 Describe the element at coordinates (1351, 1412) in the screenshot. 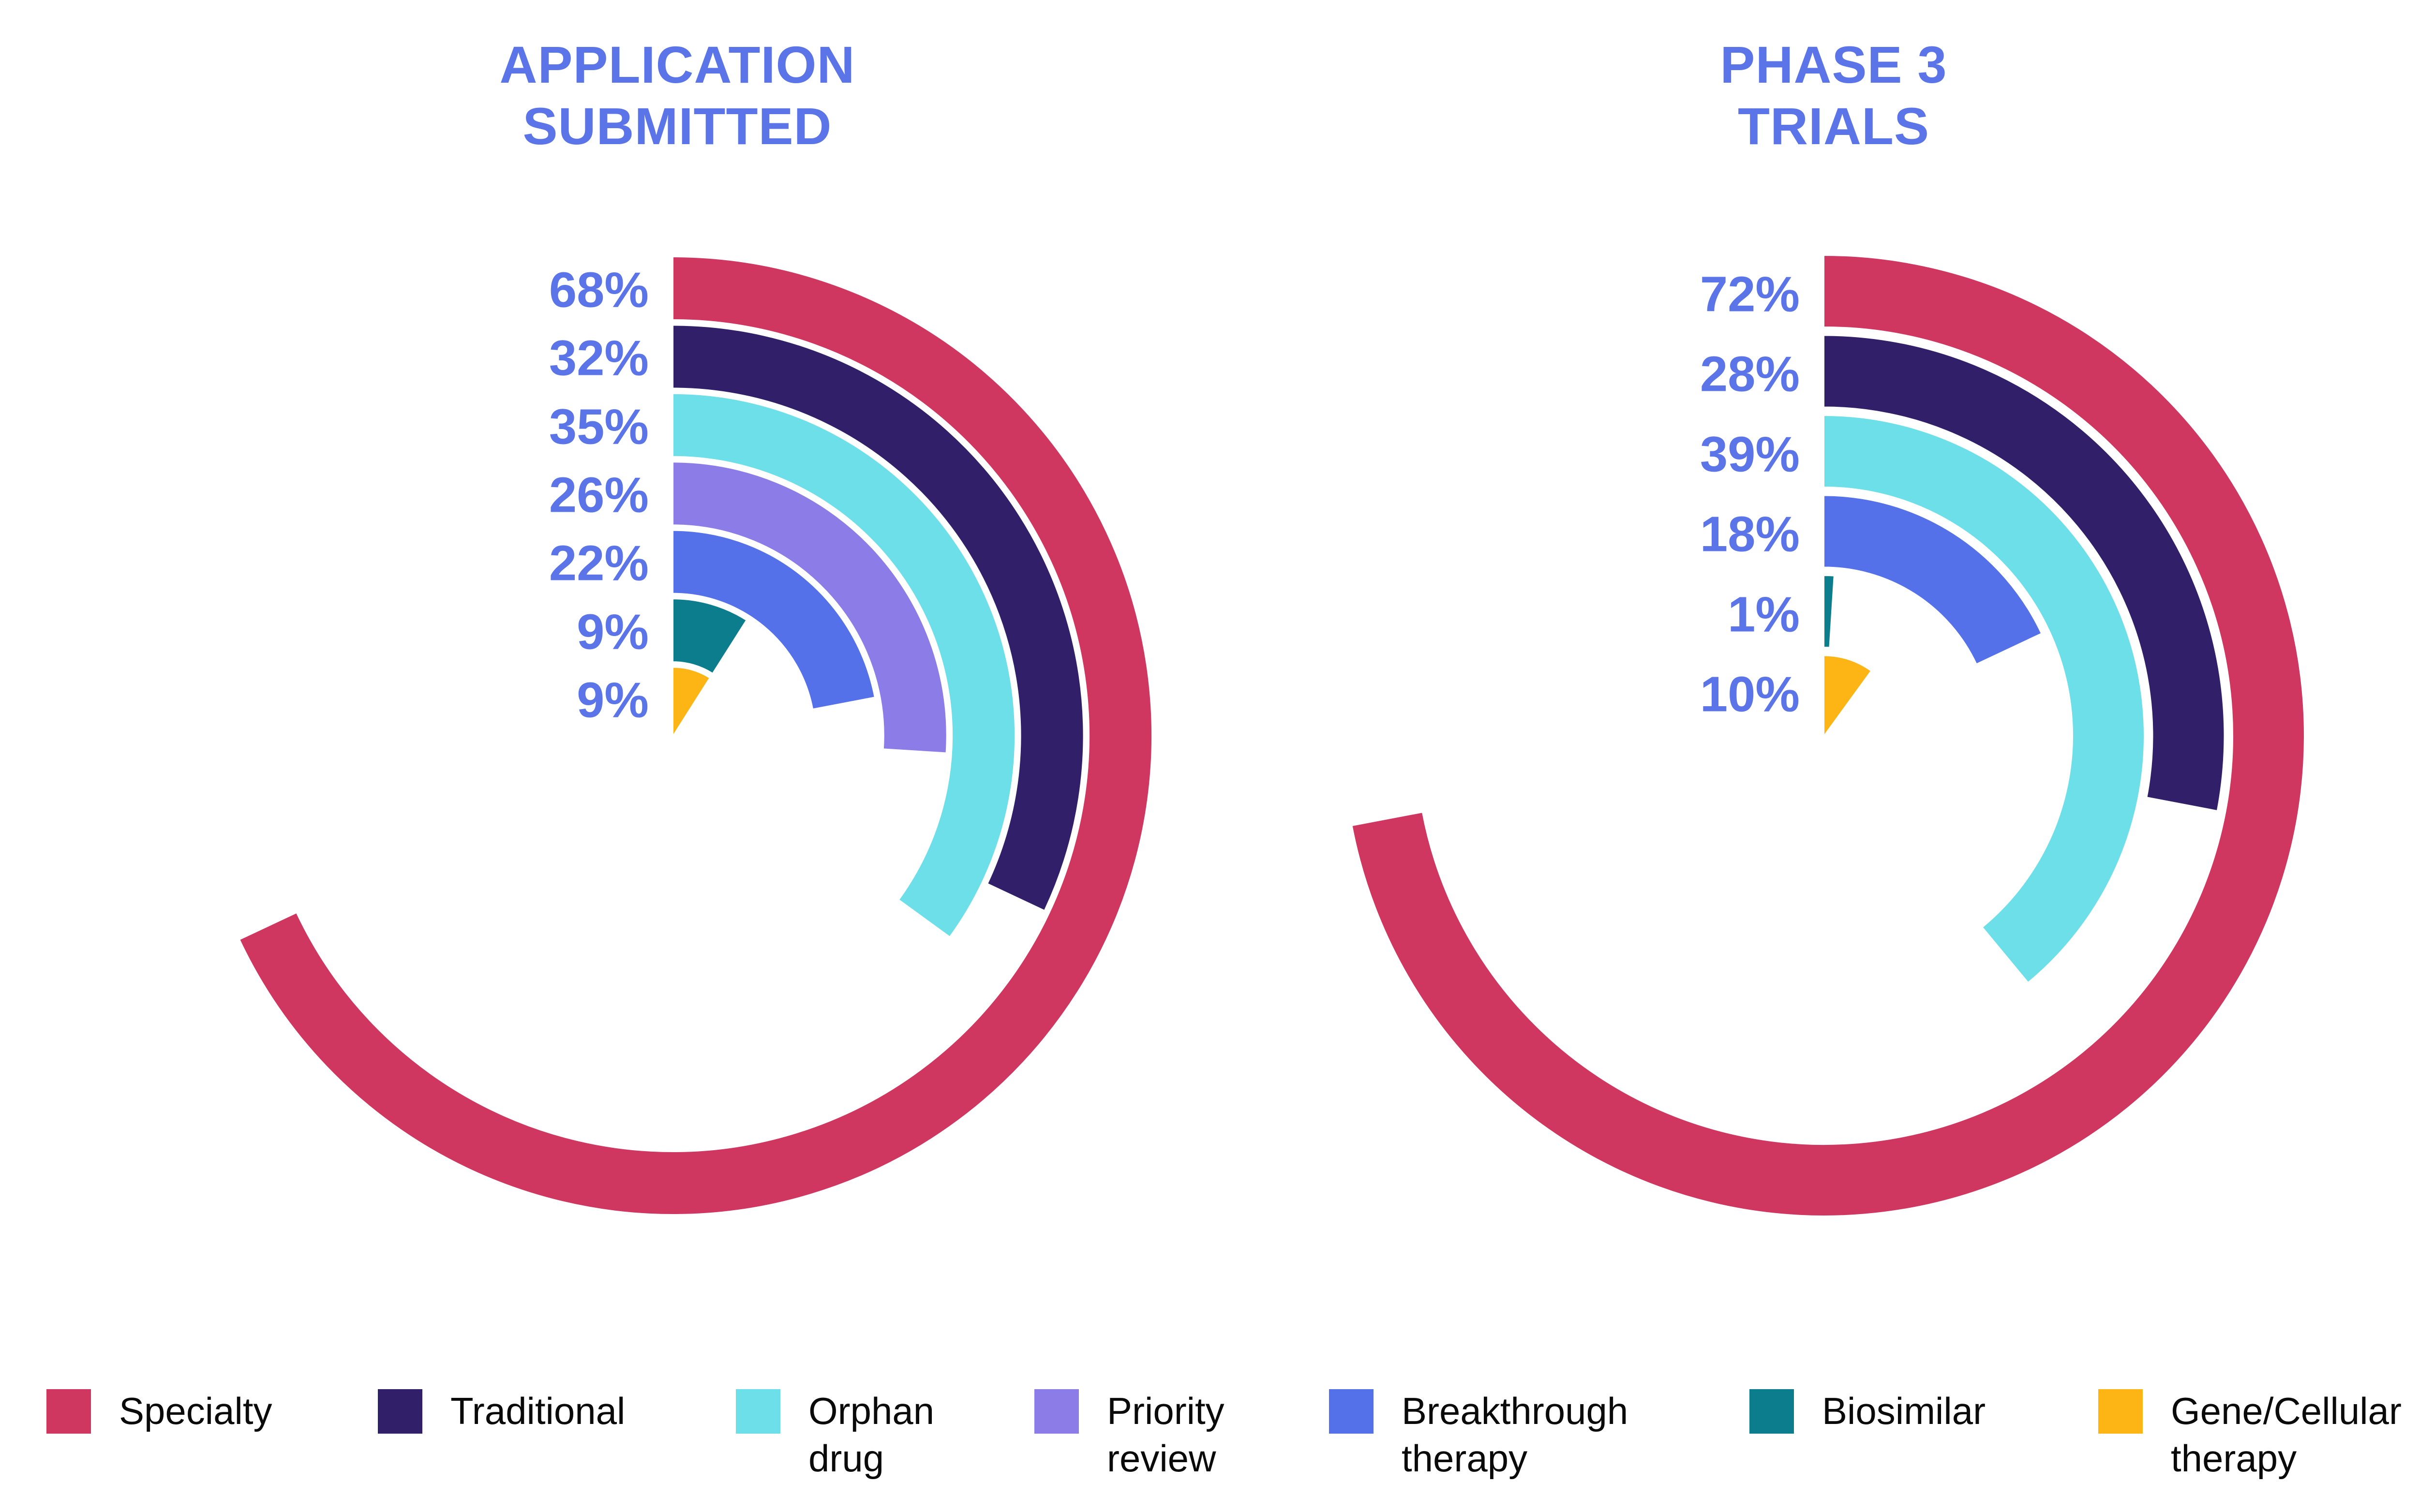

I see `legend-swatch-breakthrough-therapy` at that location.